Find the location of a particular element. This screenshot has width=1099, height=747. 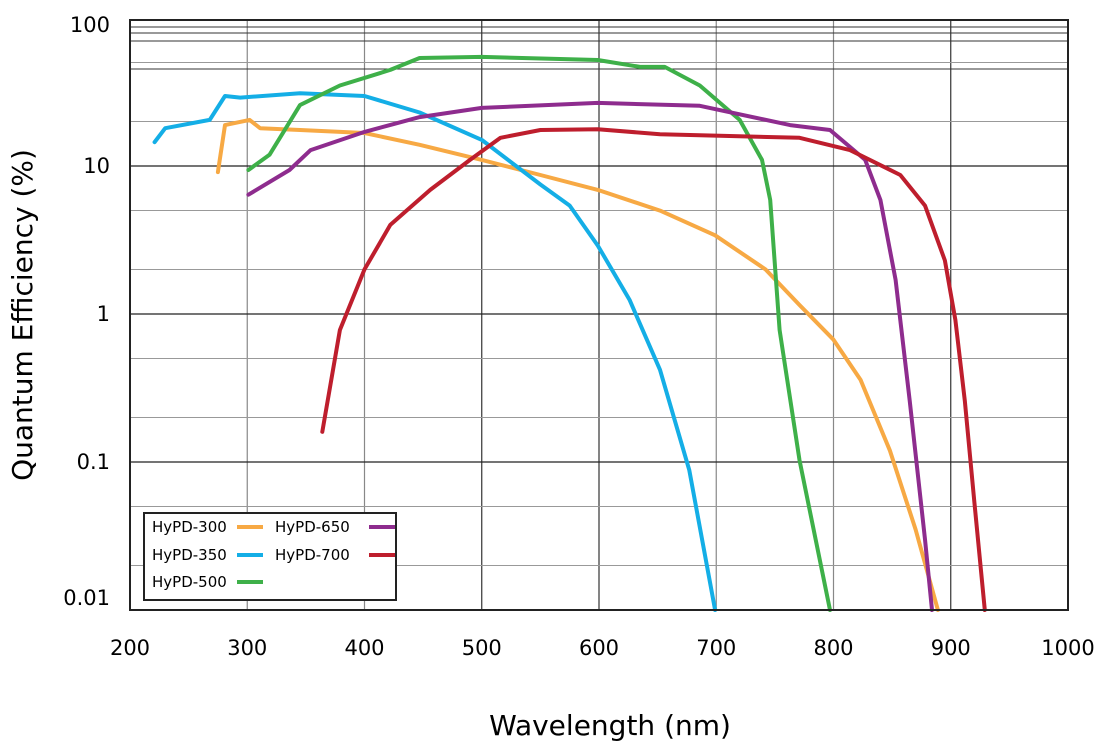

y-axis-title: Quantum Efficiency (%) is located at coordinates (22, 315).